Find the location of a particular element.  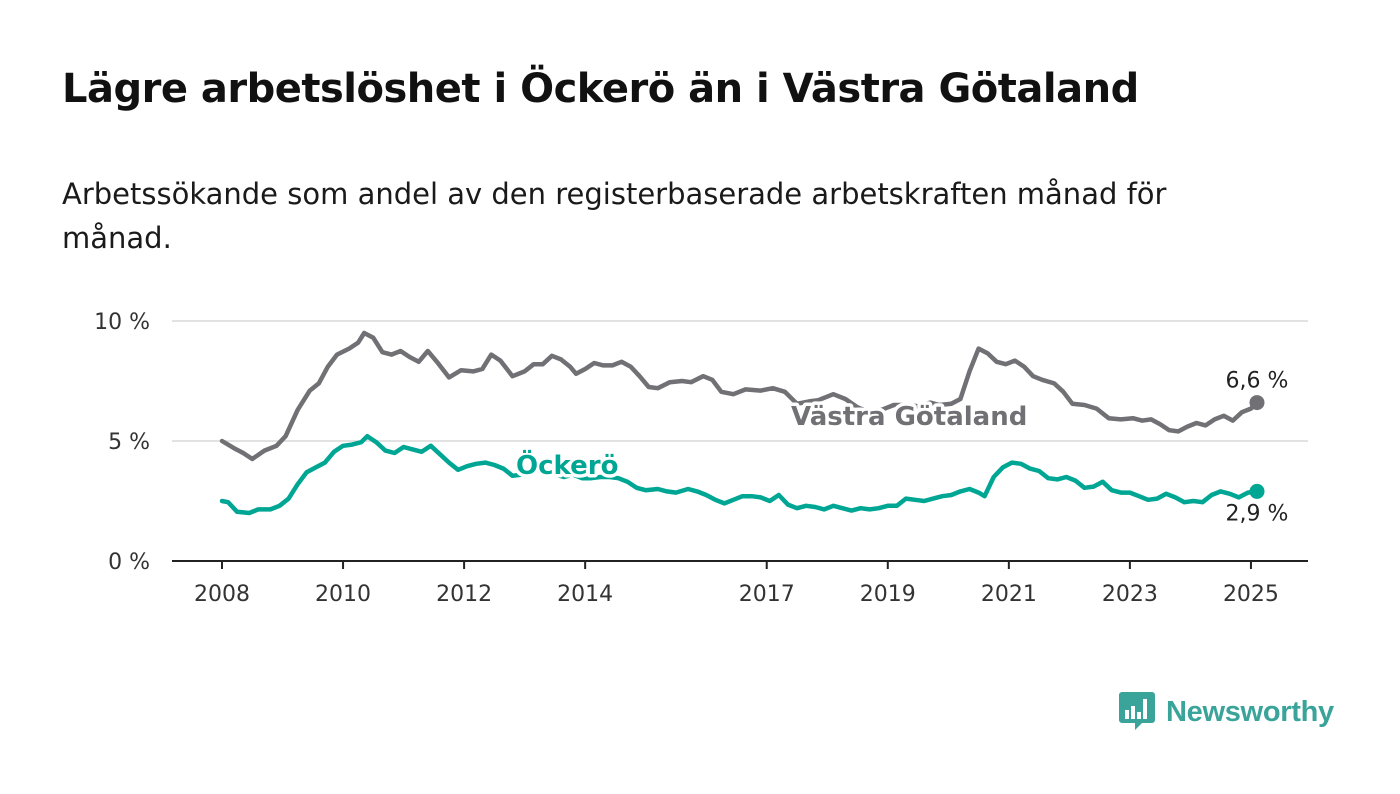

series-label-0: Västra Götaland is located at coordinates (909, 417).